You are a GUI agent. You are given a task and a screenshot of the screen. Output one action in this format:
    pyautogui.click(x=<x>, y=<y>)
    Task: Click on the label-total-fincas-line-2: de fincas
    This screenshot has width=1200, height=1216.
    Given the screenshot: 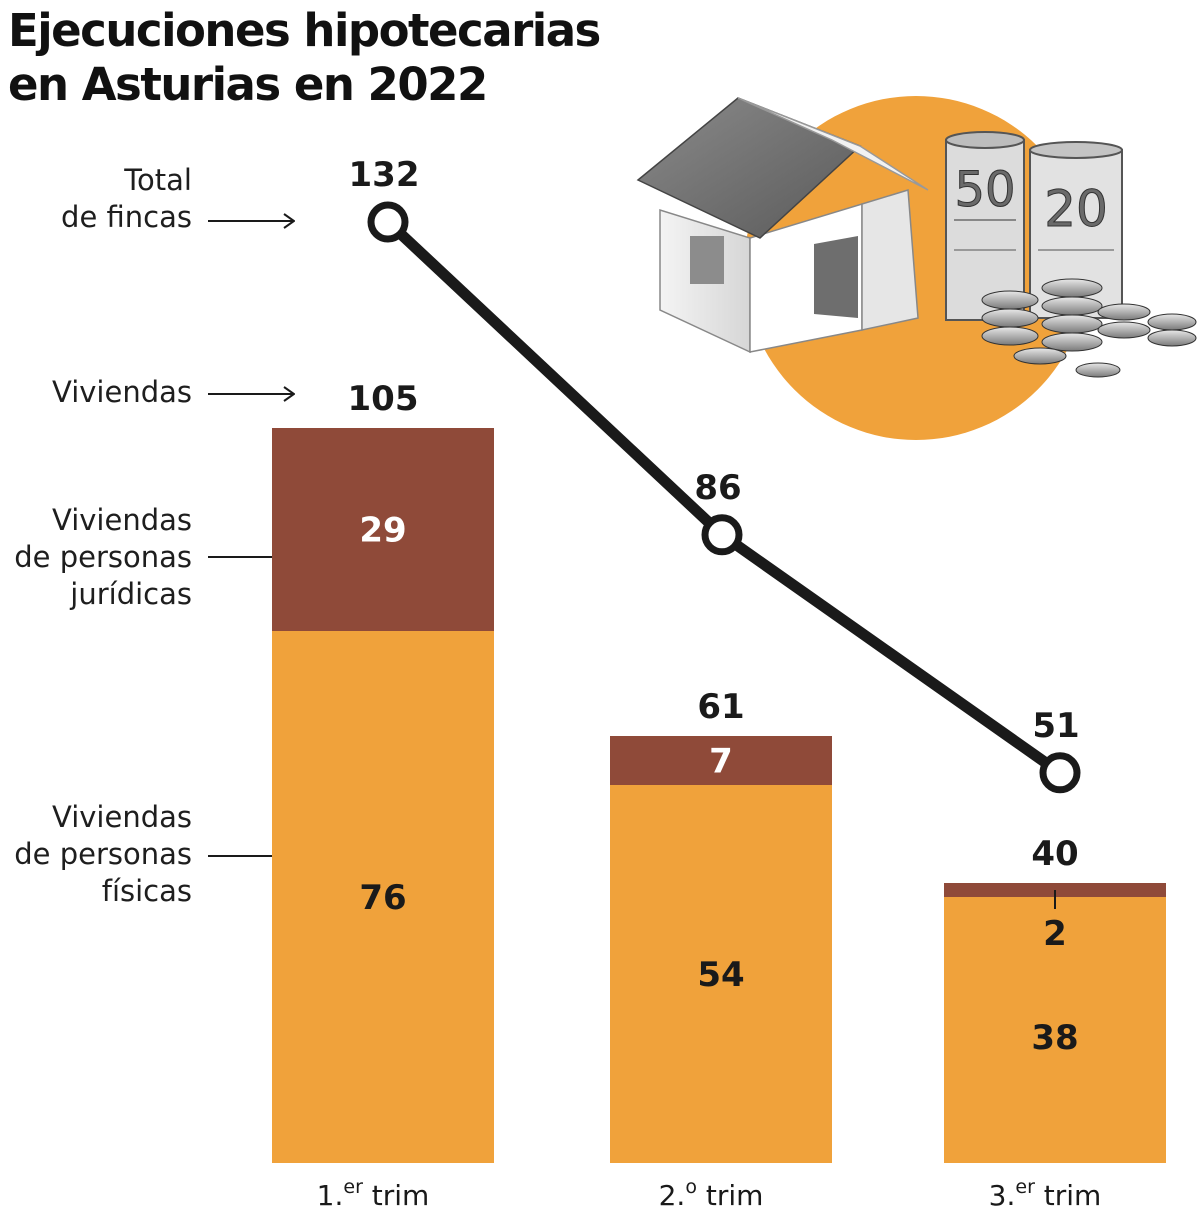 What is the action you would take?
    pyautogui.click(x=126, y=217)
    